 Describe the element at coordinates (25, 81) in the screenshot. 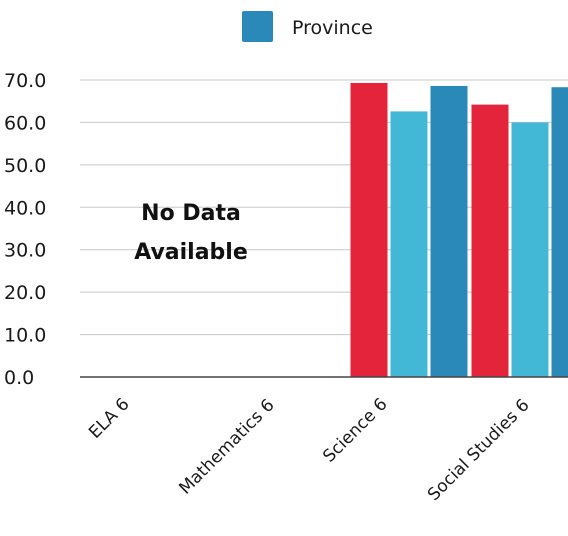

I see `y-tick-label: 70.0` at that location.